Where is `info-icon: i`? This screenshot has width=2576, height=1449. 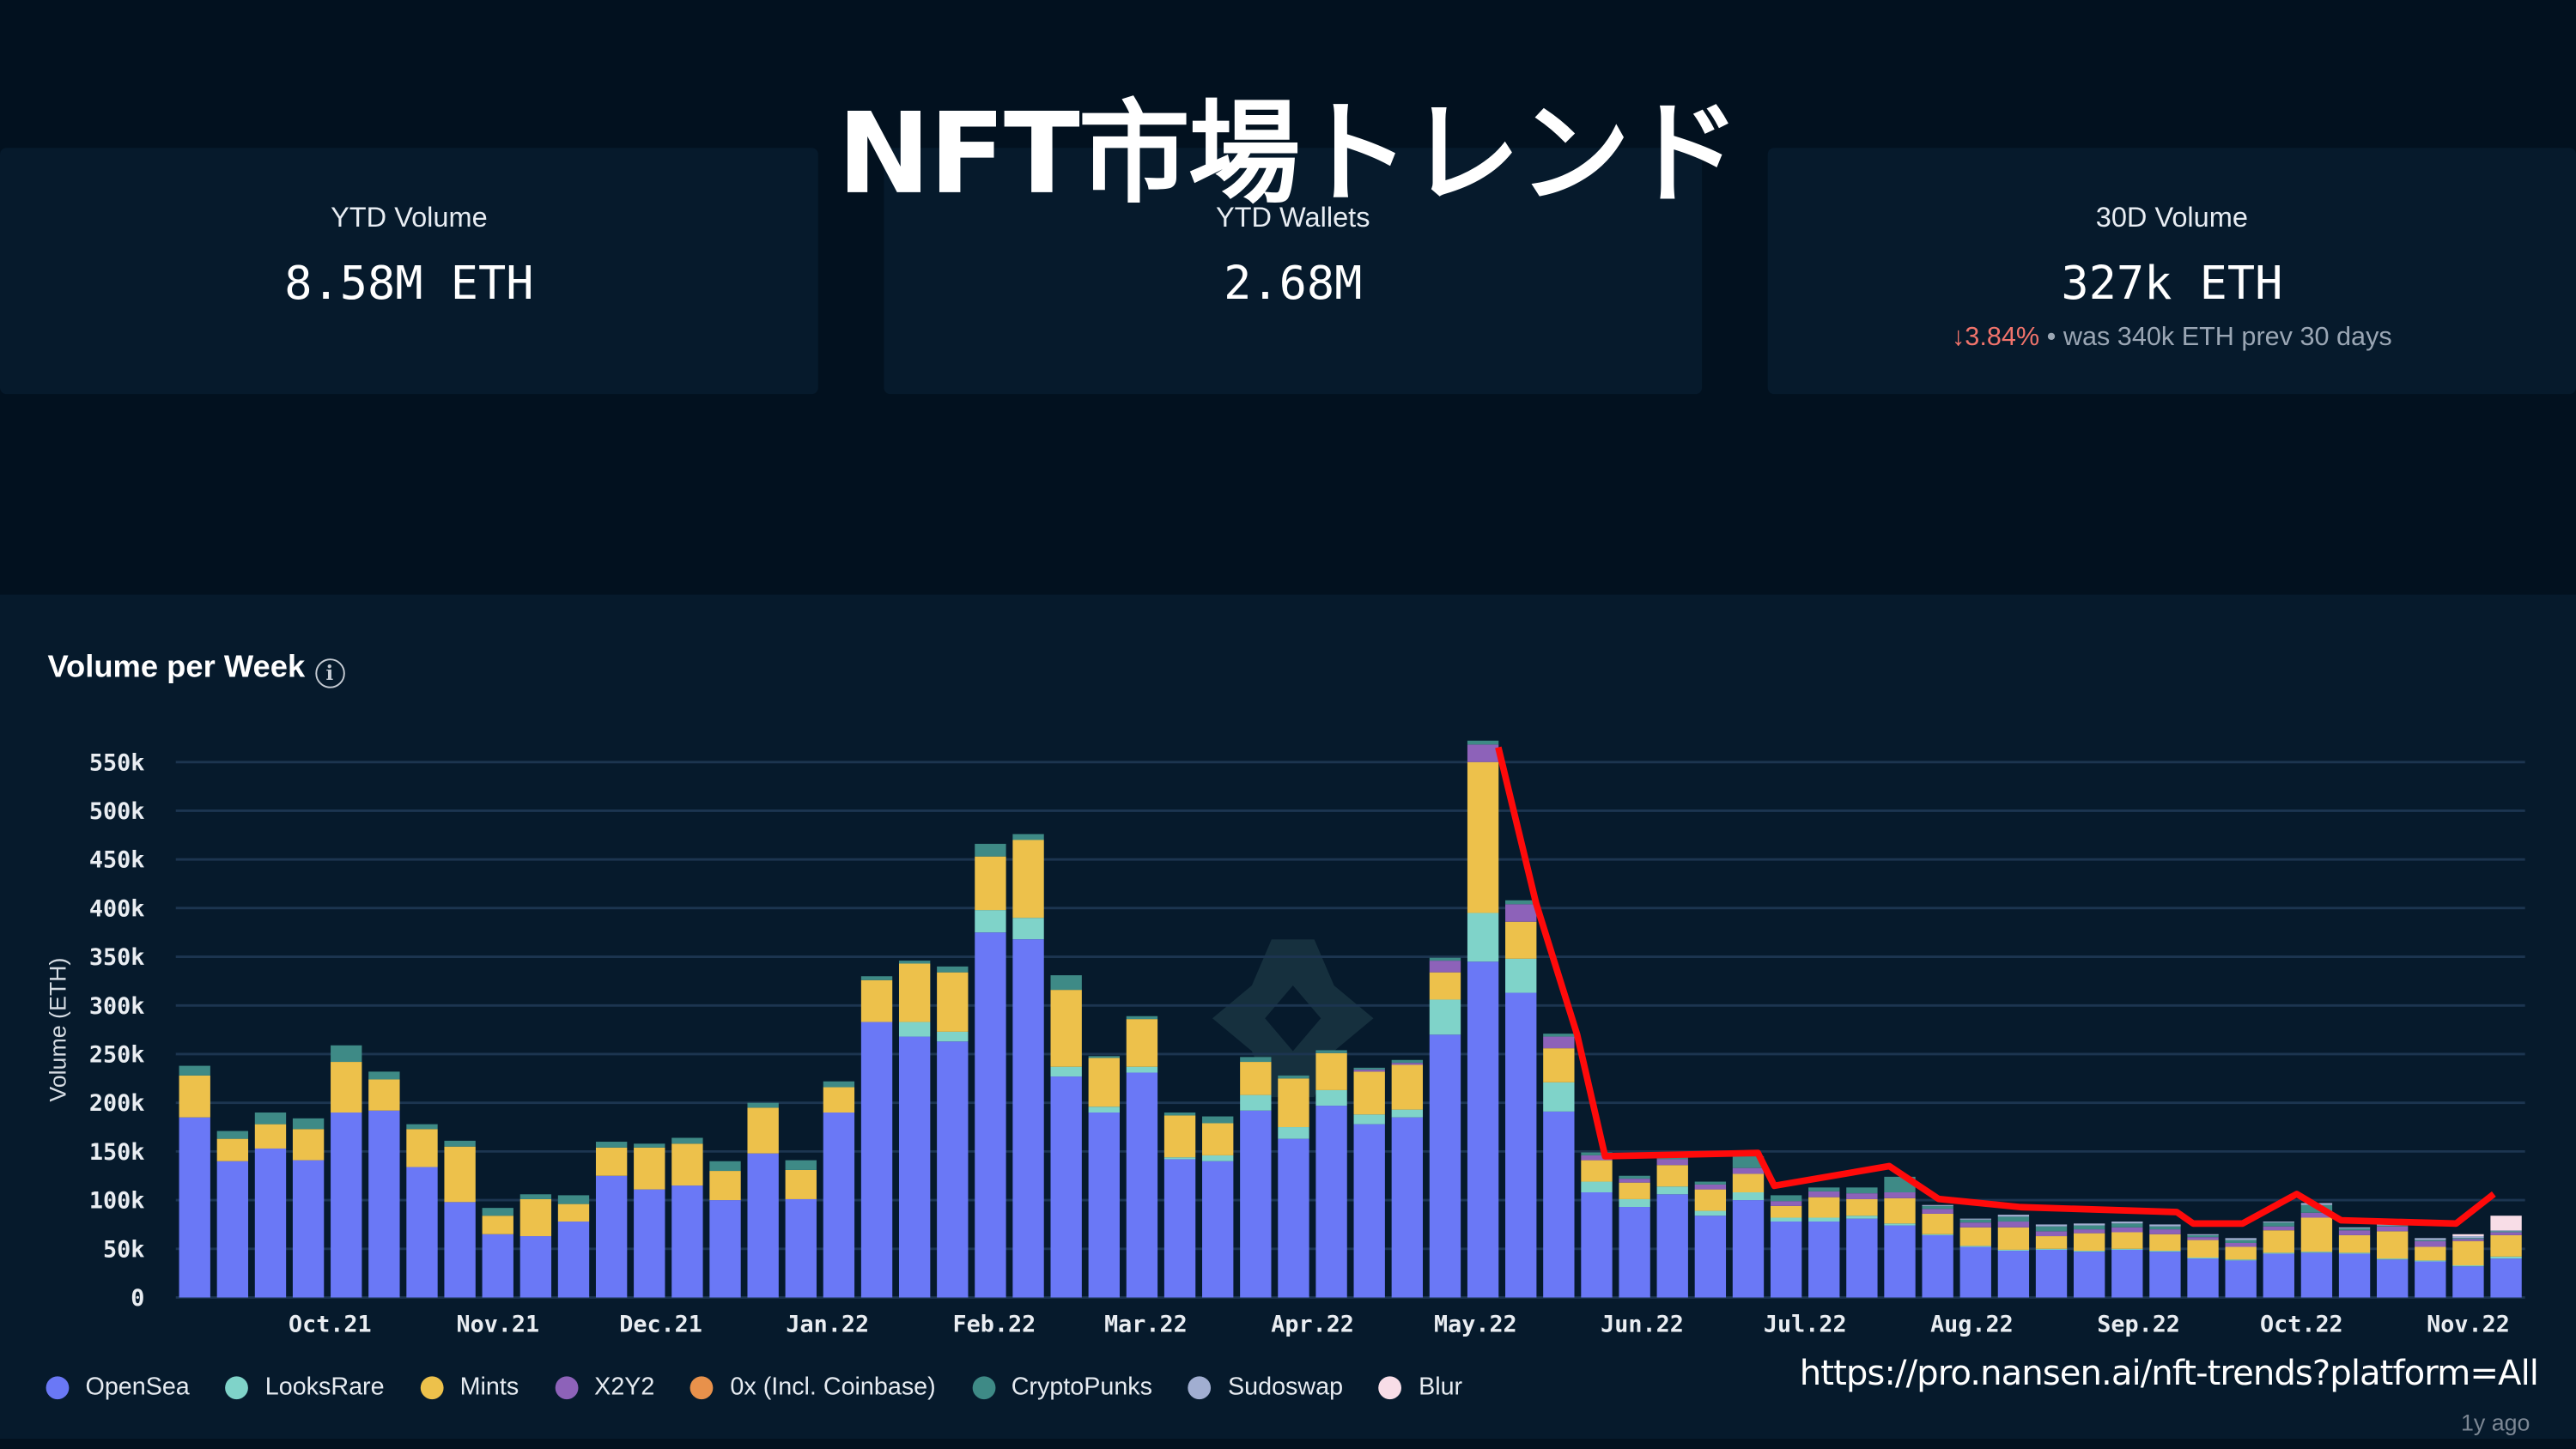
info-icon: i is located at coordinates (329, 673).